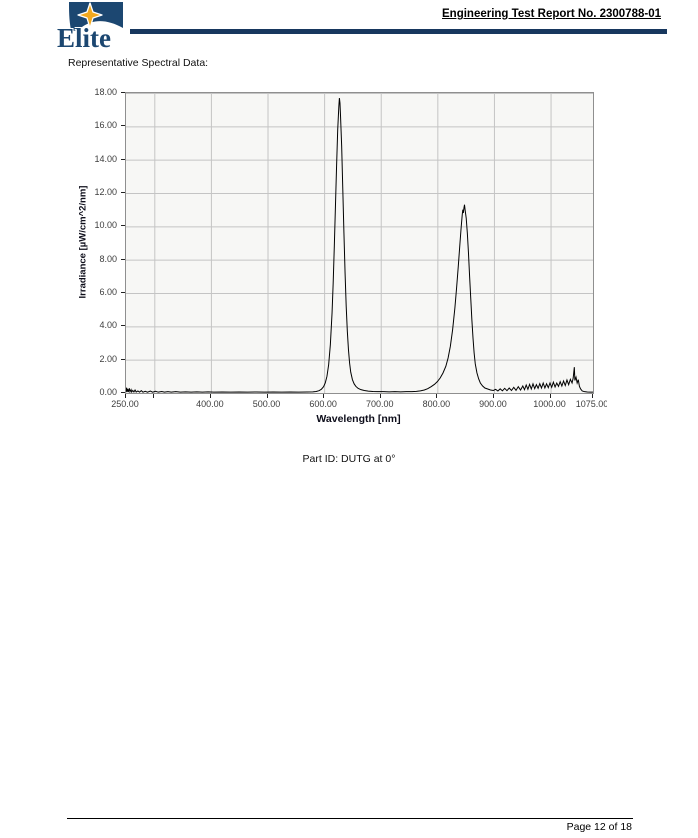 This screenshot has height=838, width=698. I want to click on y-tick-label: 6.00, so click(108, 292).